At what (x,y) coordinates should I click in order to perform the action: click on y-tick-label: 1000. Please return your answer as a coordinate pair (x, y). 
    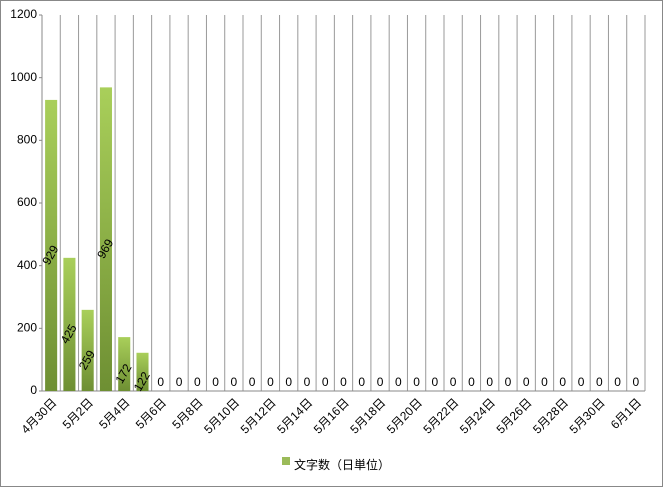
    Looking at the image, I should click on (23, 77).